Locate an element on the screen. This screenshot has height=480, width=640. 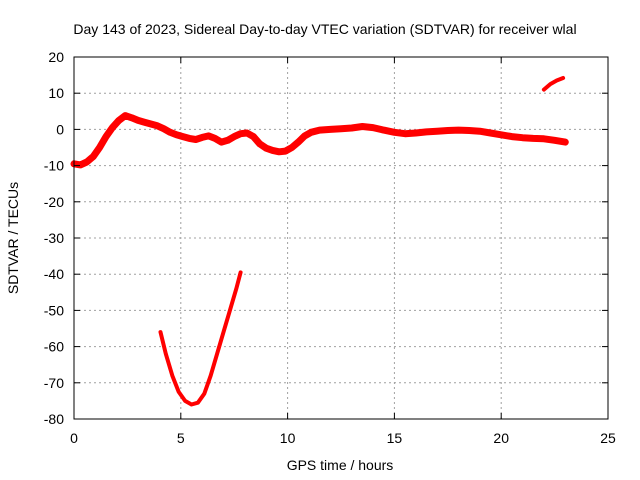
x-axis-label: GPS time / hours is located at coordinates (340, 465).